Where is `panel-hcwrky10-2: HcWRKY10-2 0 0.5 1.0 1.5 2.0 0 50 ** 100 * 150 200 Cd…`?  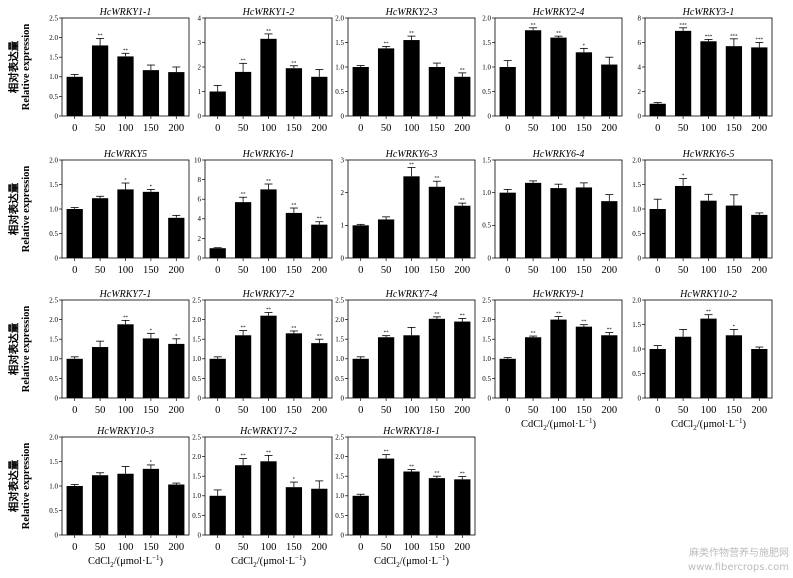
panel-hcwrky10-2: HcWRKY10-2 0 0.5 1.0 1.5 2.0 0 50 ** 100 * 150 200 Cd… is located at coordinates (702, 360).